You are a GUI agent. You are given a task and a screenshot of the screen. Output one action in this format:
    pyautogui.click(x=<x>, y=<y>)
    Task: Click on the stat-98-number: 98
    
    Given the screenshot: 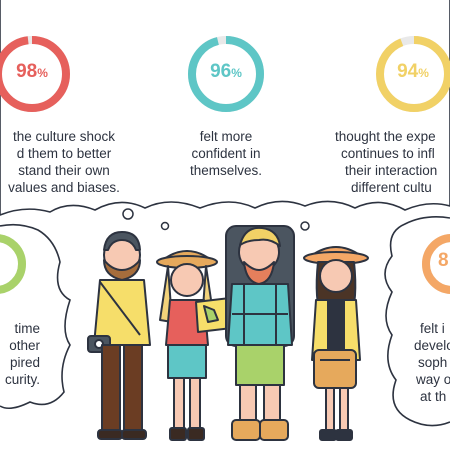 What is the action you would take?
    pyautogui.click(x=27, y=71)
    